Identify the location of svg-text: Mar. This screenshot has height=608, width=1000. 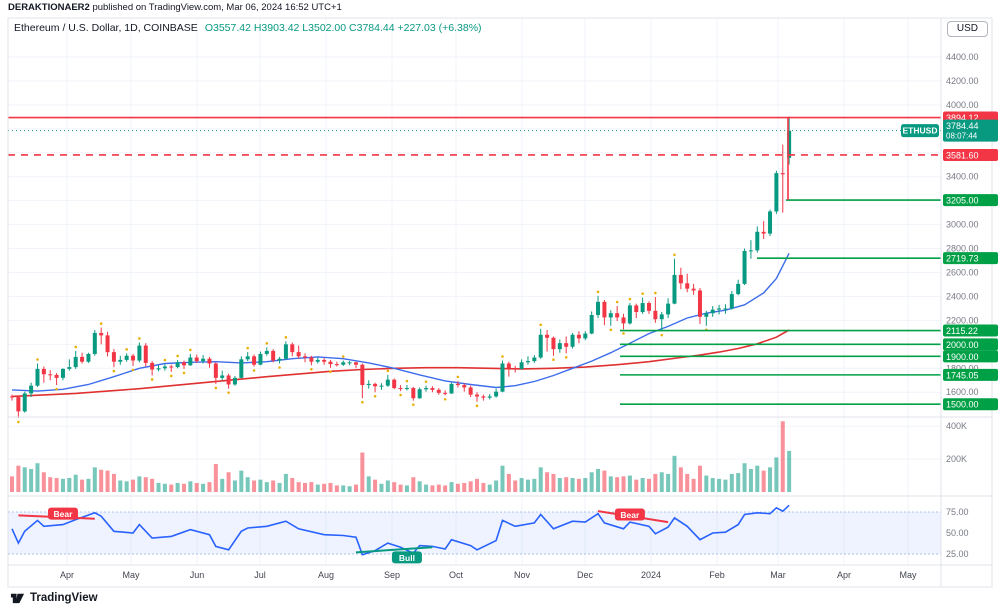
(778, 575).